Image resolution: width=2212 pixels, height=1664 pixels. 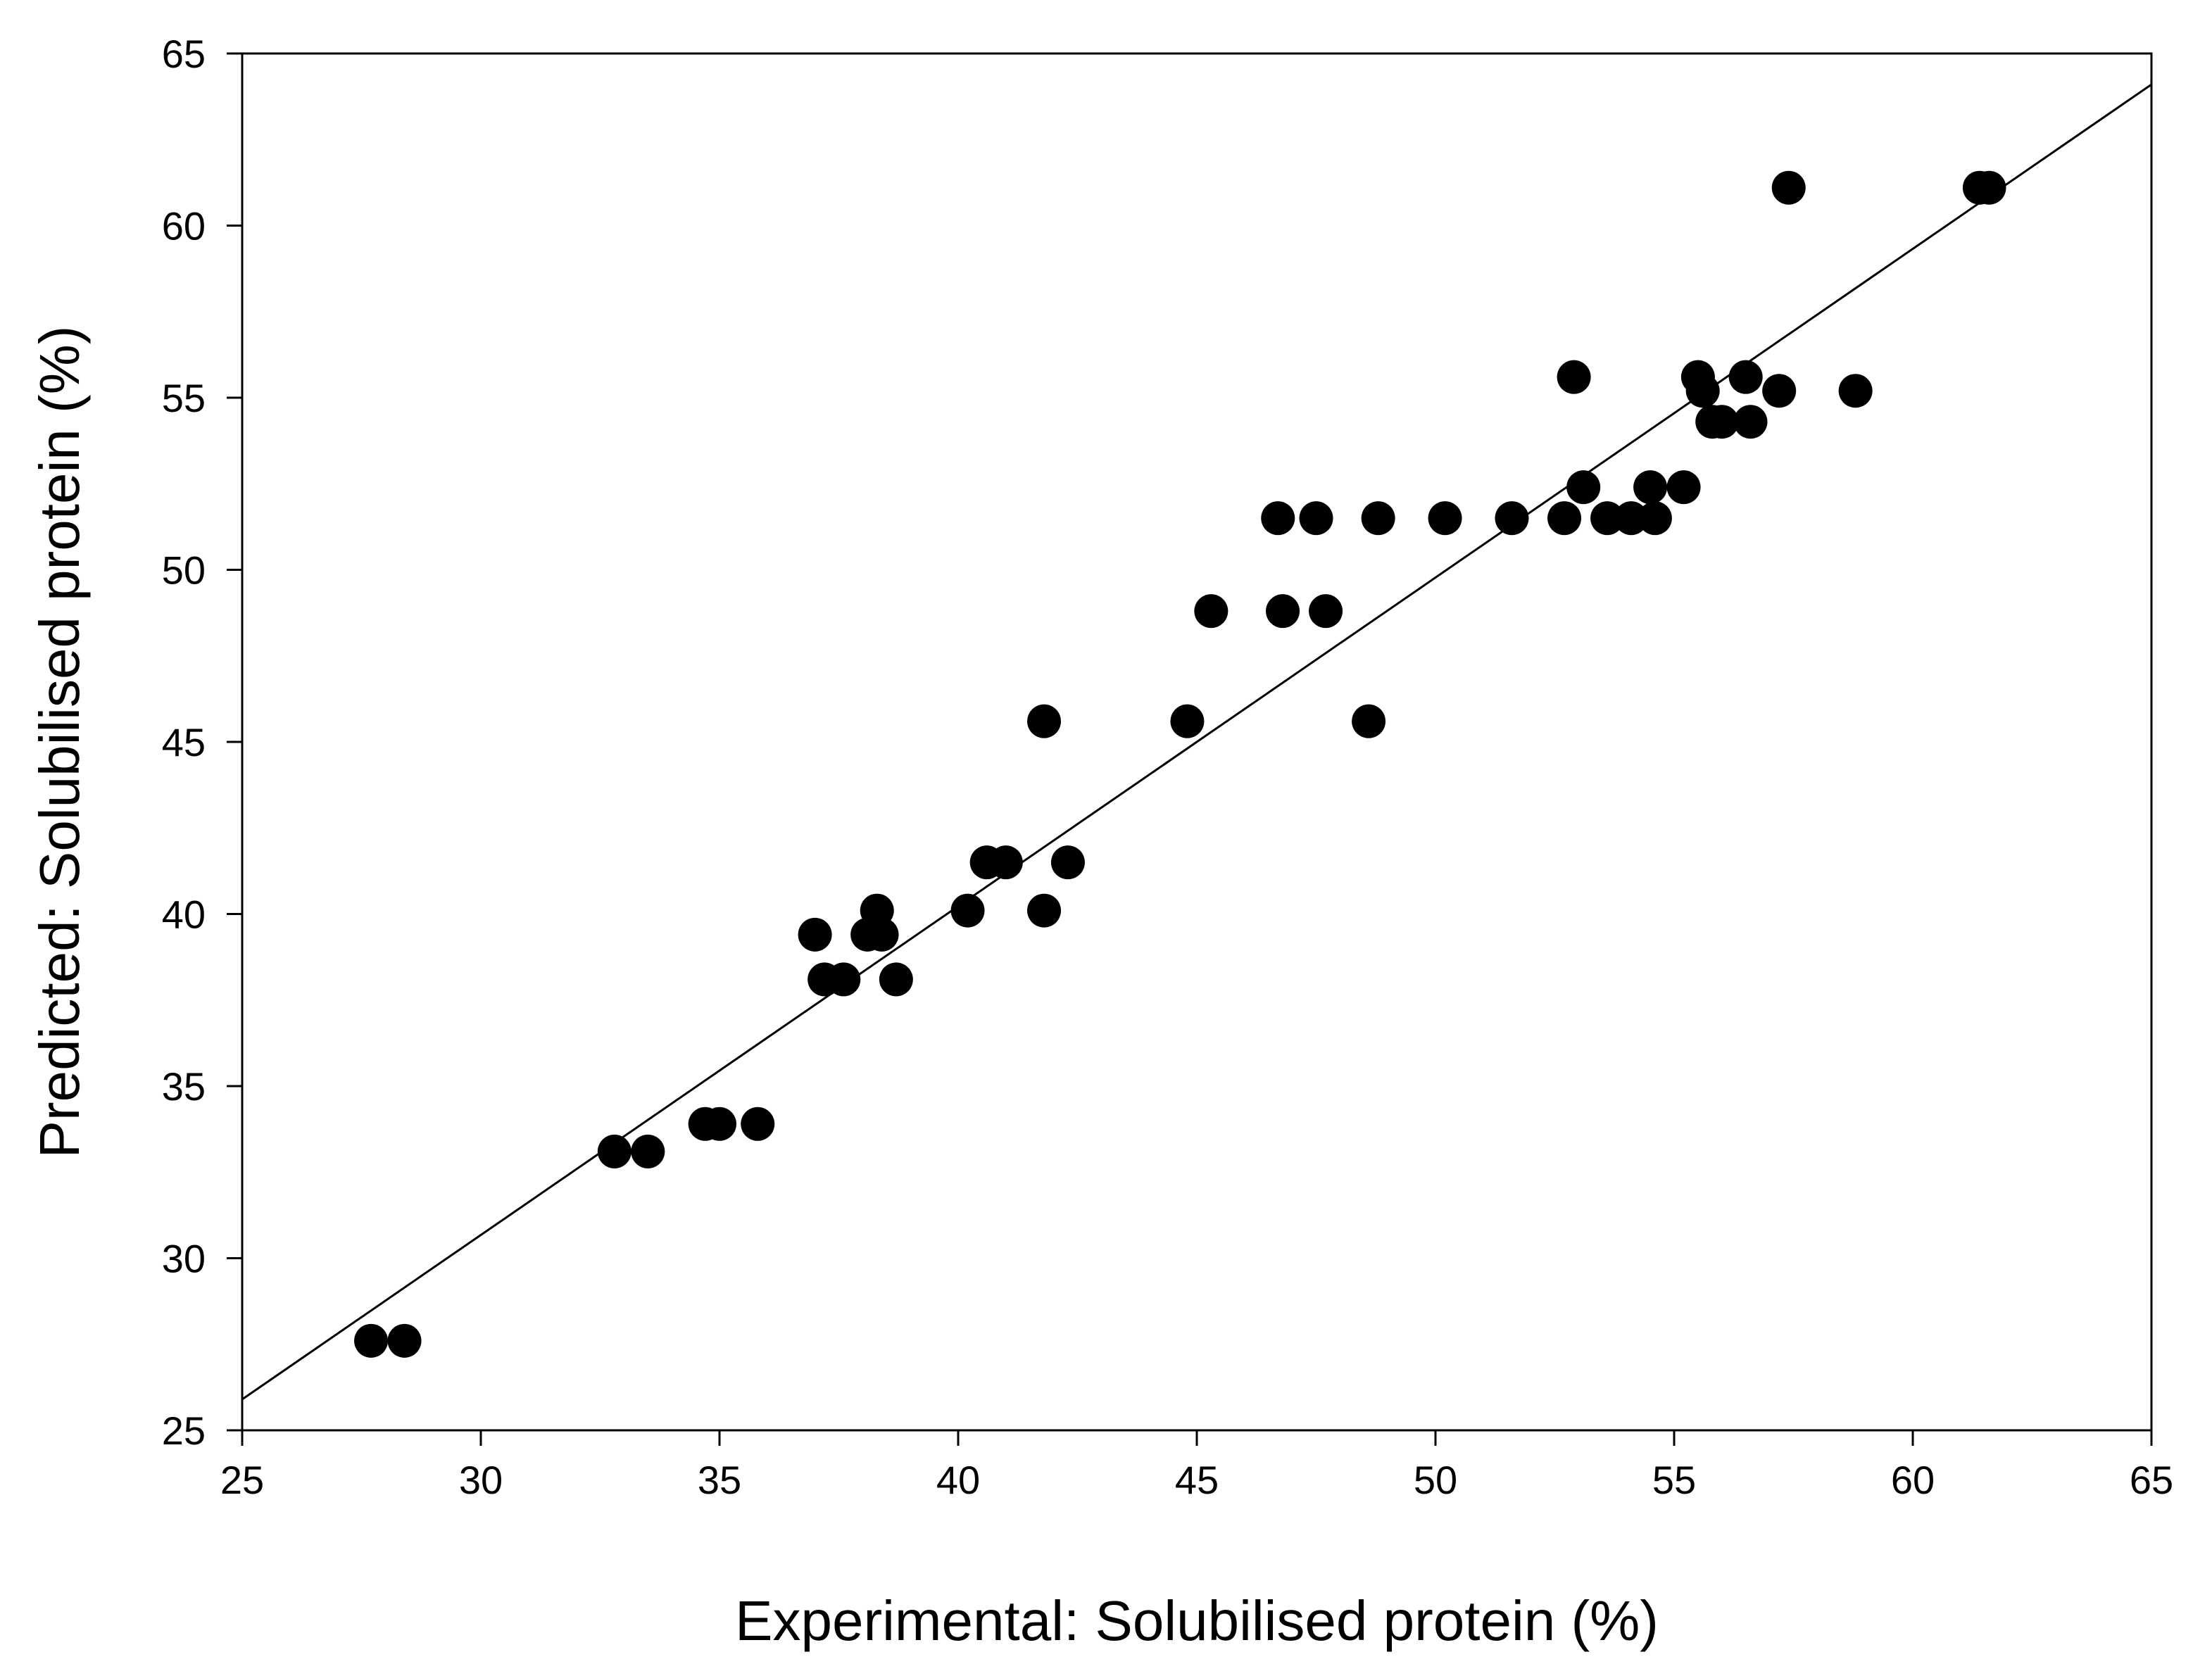 What do you see at coordinates (184, 742) in the screenshot?
I see `y-tick-label: 45` at bounding box center [184, 742].